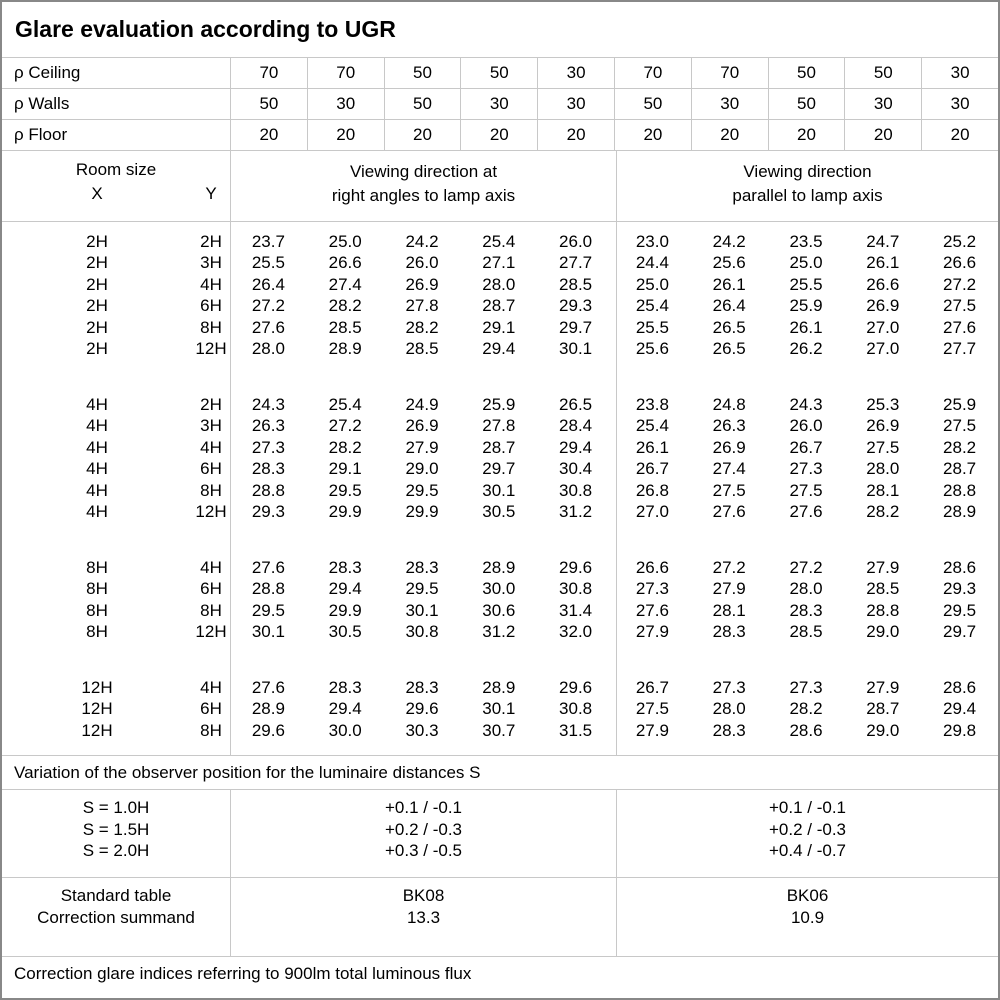 The height and width of the screenshot is (1000, 1000). Describe the element at coordinates (960, 567) in the screenshot. I see `ugr-value-cell: 28.6` at that location.